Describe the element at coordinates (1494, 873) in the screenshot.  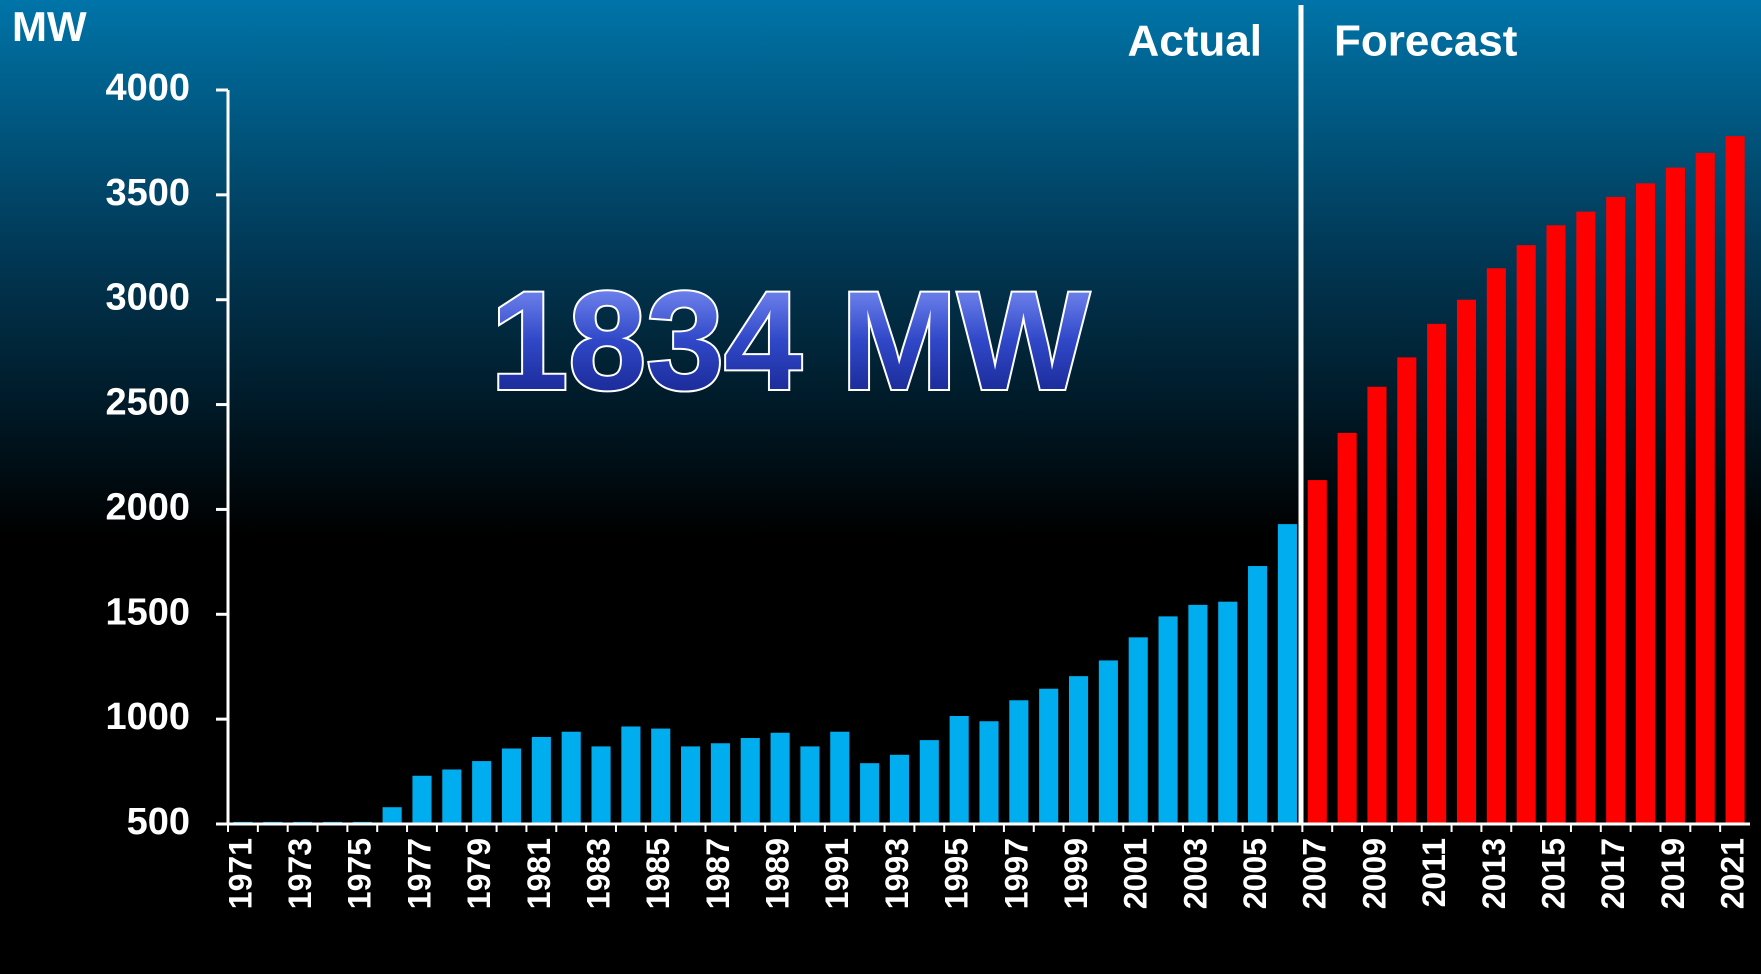
I see `x-tick-label: 2013` at that location.